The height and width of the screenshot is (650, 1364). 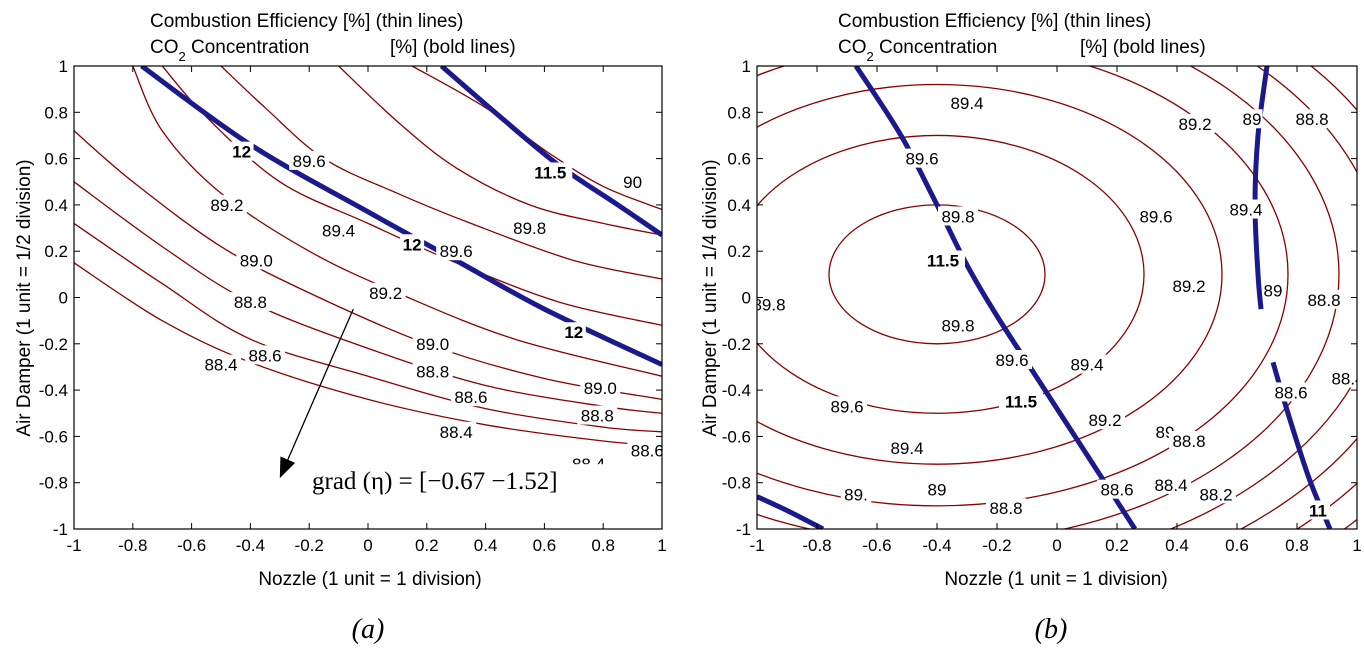 I want to click on x-tick-label: 0.4, so click(x=1177, y=545).